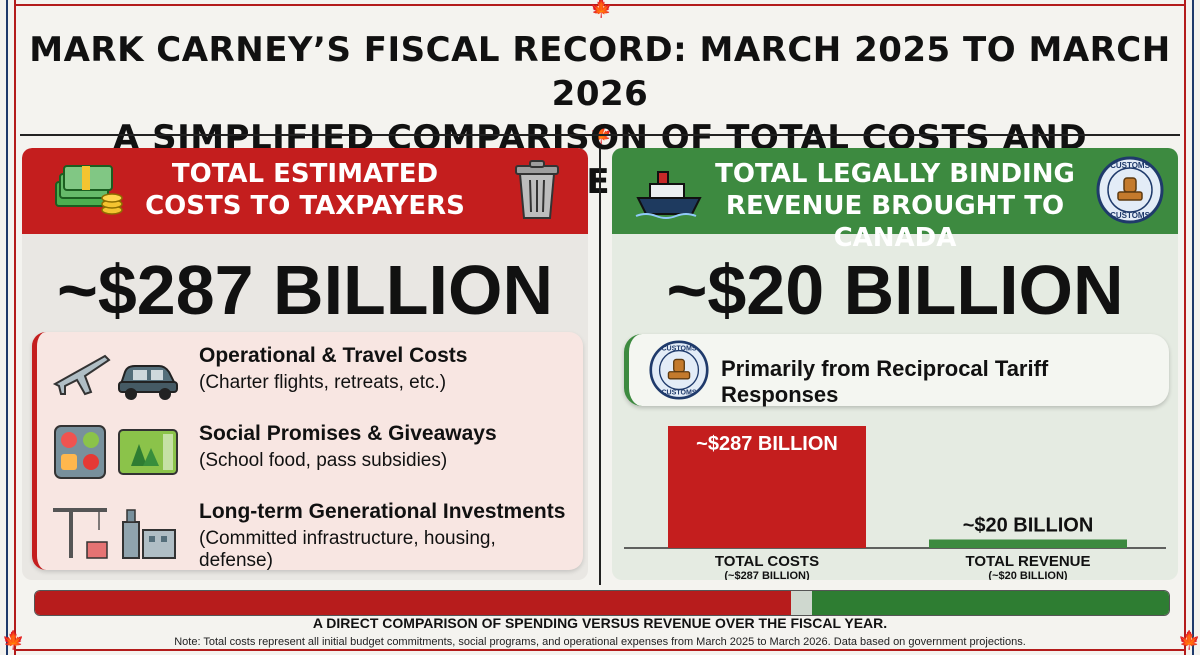  Describe the element at coordinates (148, 382) in the screenshot. I see `car-icon` at that location.